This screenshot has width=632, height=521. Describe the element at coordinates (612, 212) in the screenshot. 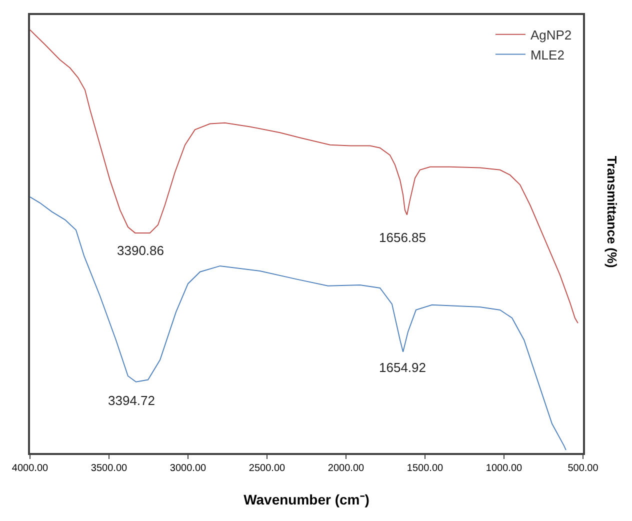

I see `y-axis-title: Transmittance (%)` at that location.